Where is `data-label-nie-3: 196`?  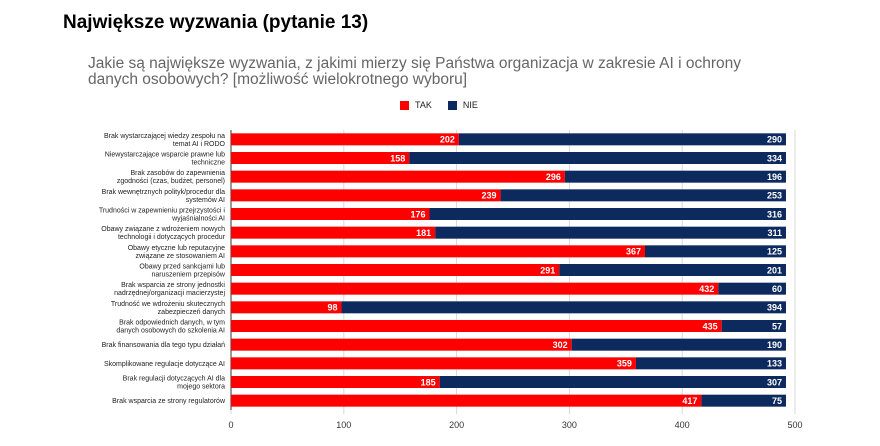 data-label-nie-3: 196 is located at coordinates (774, 177).